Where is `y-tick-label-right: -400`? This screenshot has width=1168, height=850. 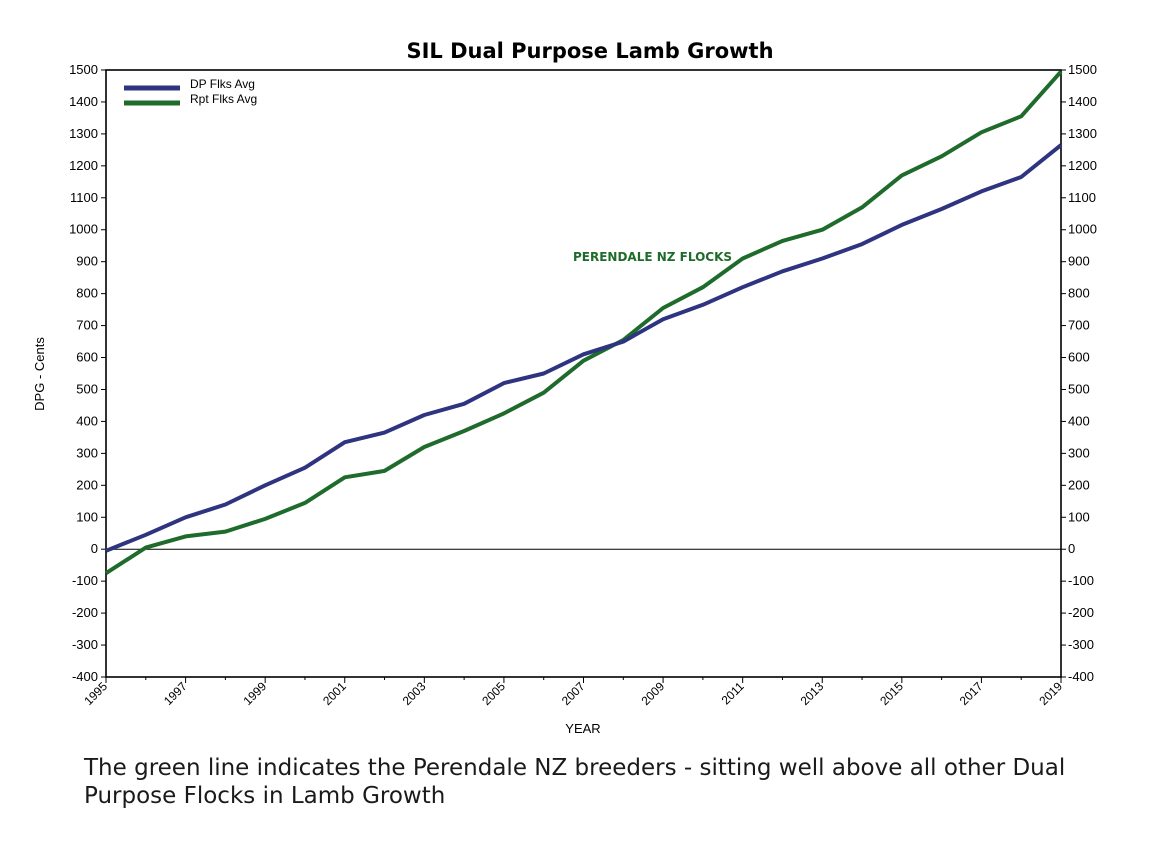
y-tick-label-right: -400 is located at coordinates (1081, 676).